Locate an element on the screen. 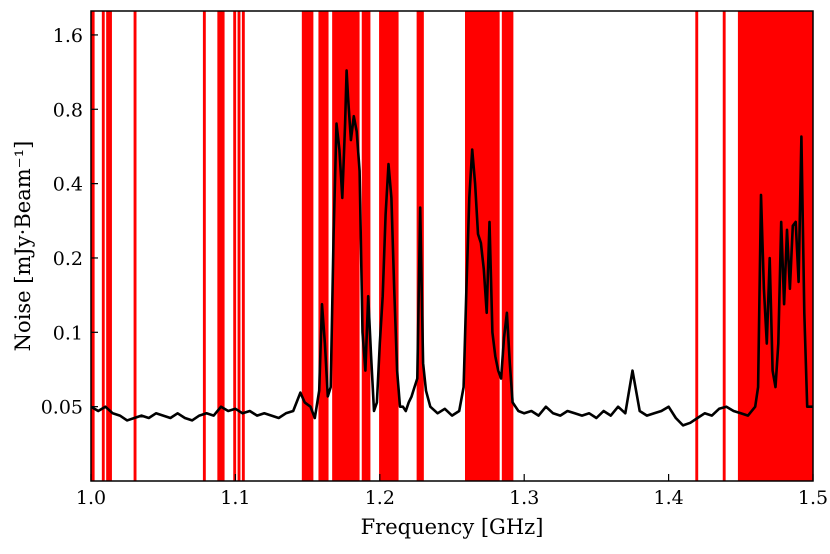  y-axis-title: Noise [mJy·Beam⁻¹] is located at coordinates (23, 246).